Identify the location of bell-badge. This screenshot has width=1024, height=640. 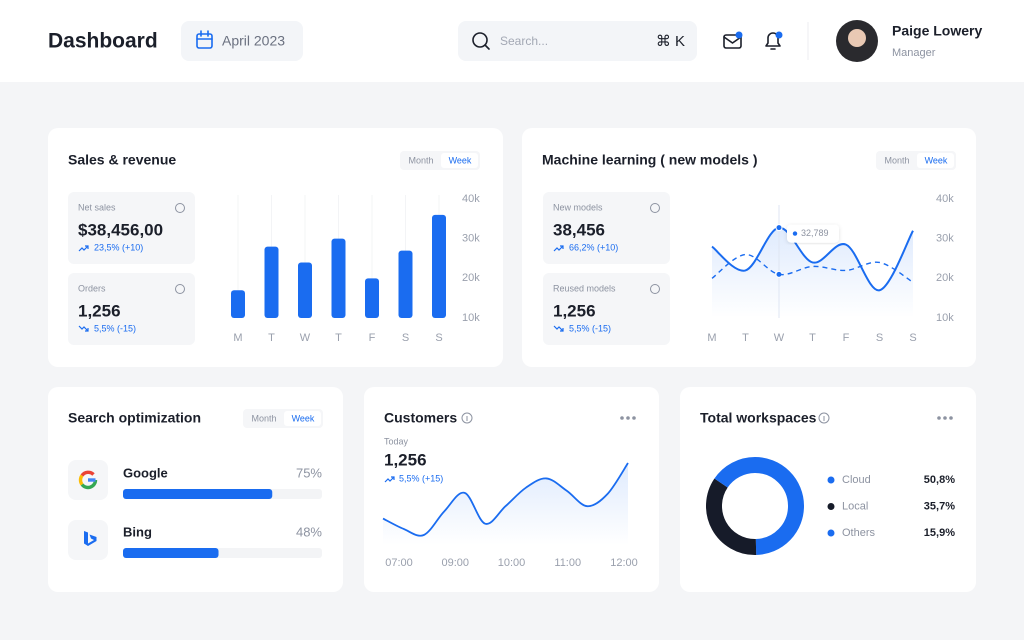
(779, 35).